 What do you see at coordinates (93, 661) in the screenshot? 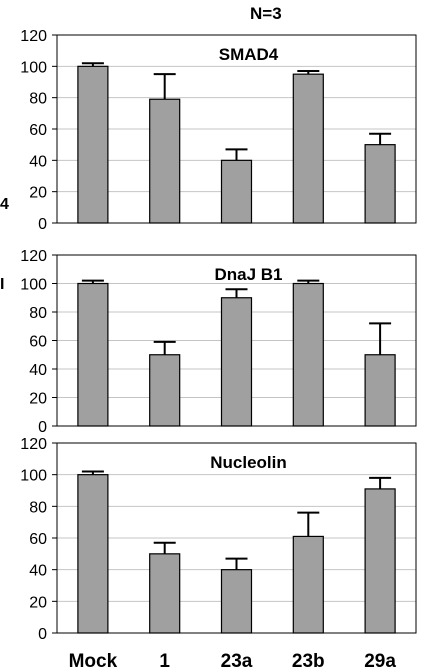
I see `x-tick-label: Mock` at bounding box center [93, 661].